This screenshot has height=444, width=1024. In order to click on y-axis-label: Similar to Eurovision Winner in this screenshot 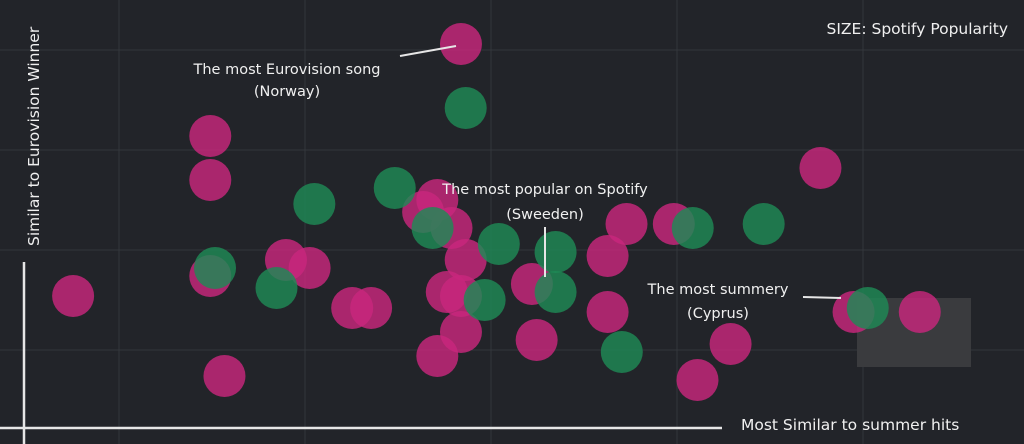, I will do `click(34, 136)`.